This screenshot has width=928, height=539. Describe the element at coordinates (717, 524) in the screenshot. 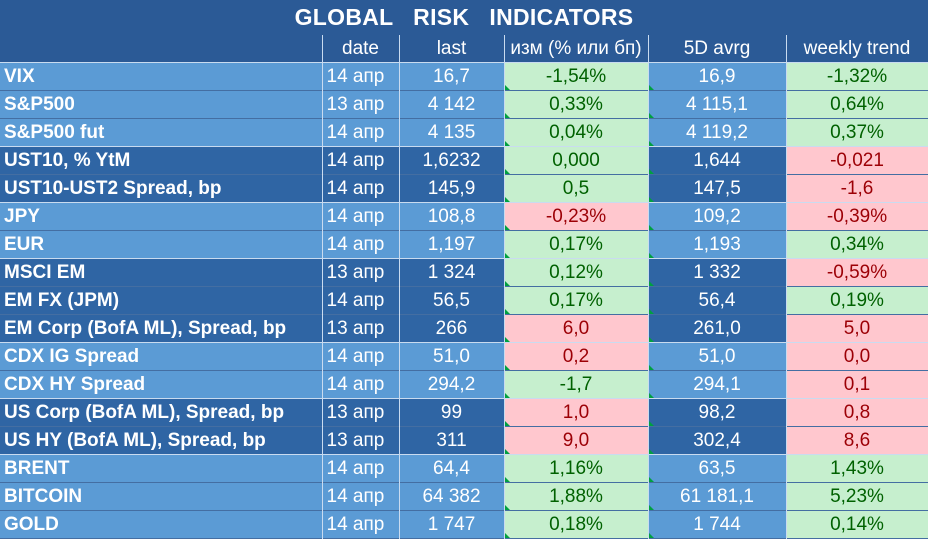

I see `row-5d-avg-cell: 1 744` at that location.